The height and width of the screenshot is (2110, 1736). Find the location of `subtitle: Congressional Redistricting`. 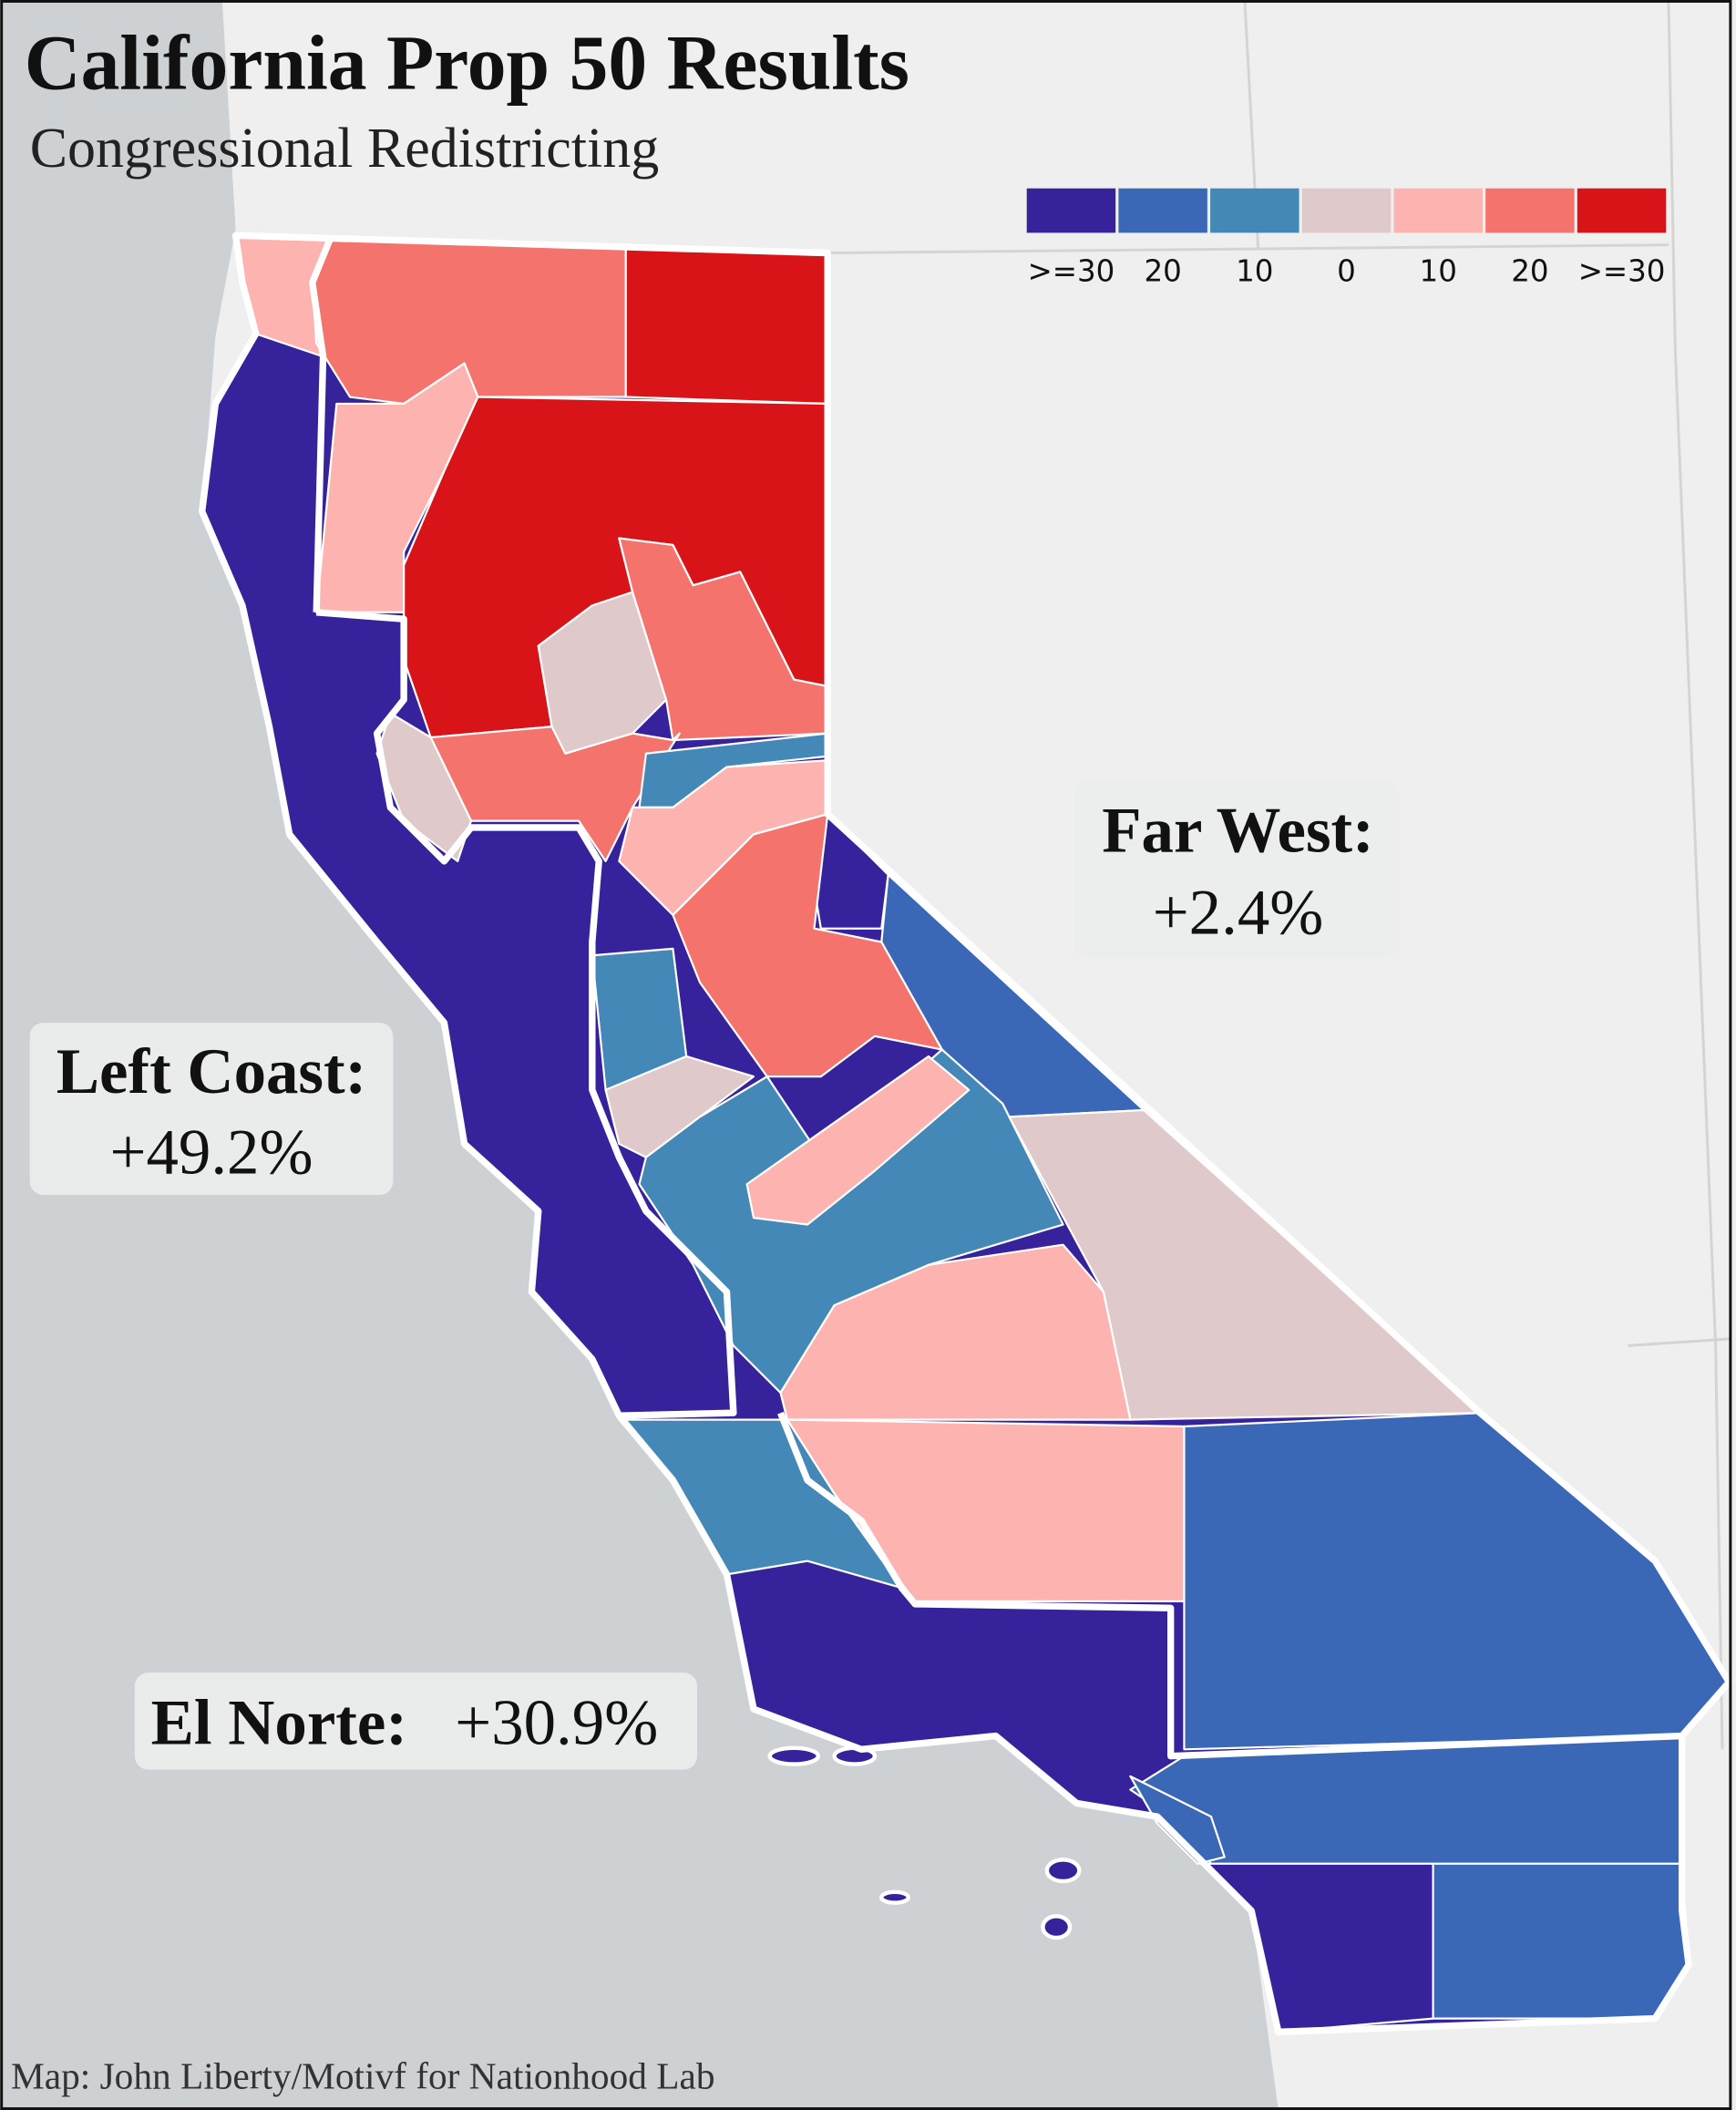

subtitle: Congressional Redistricting is located at coordinates (345, 149).